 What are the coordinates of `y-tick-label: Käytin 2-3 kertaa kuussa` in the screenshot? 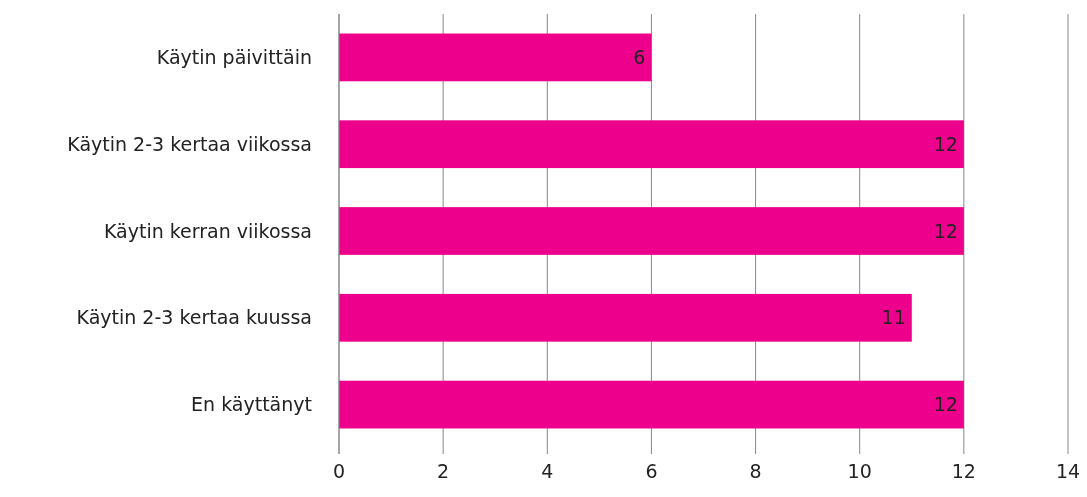 It's located at (194, 317).